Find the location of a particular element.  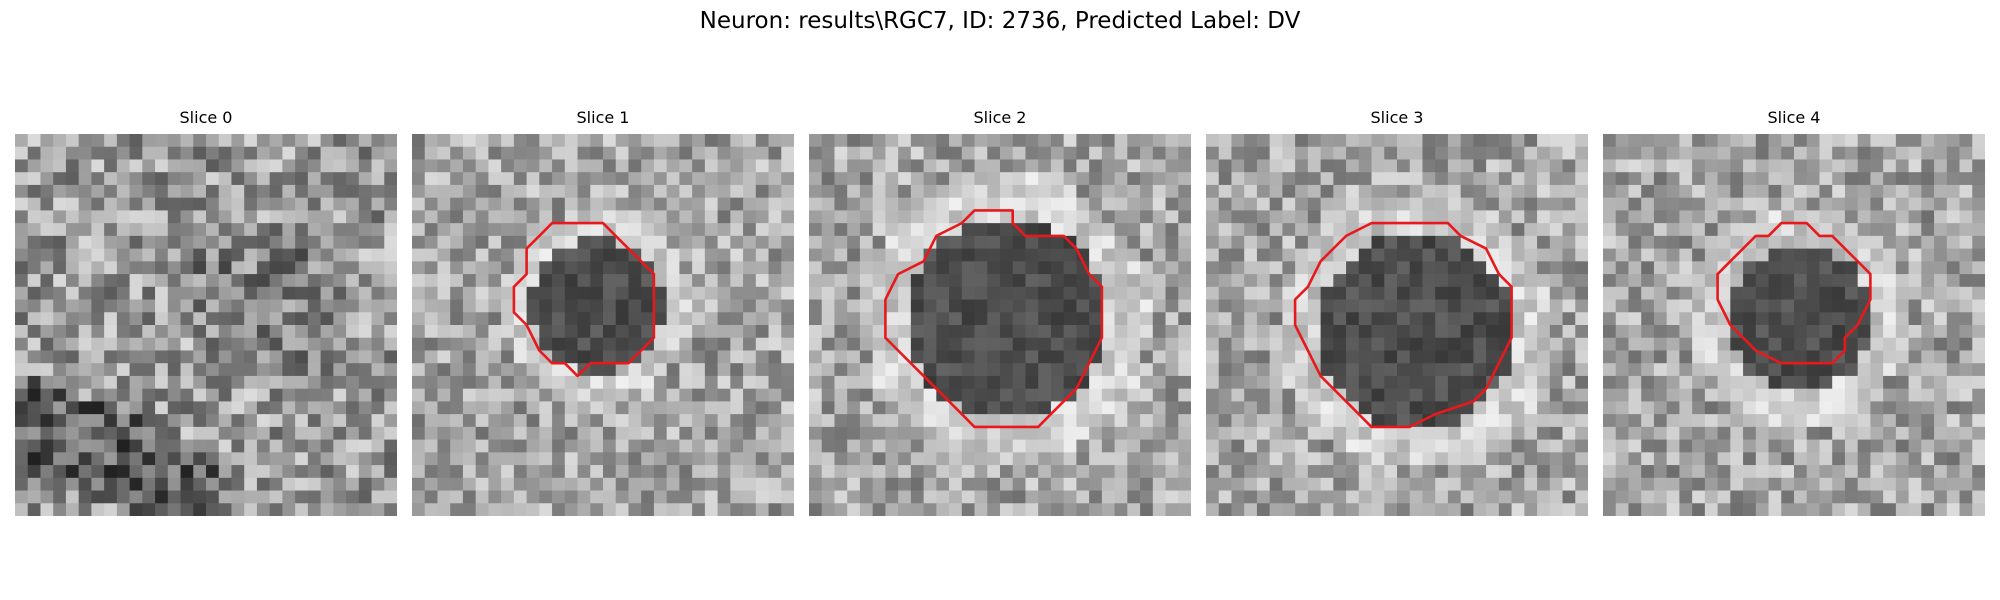

slice-panel-2: Slice 2 is located at coordinates (1000, 325).